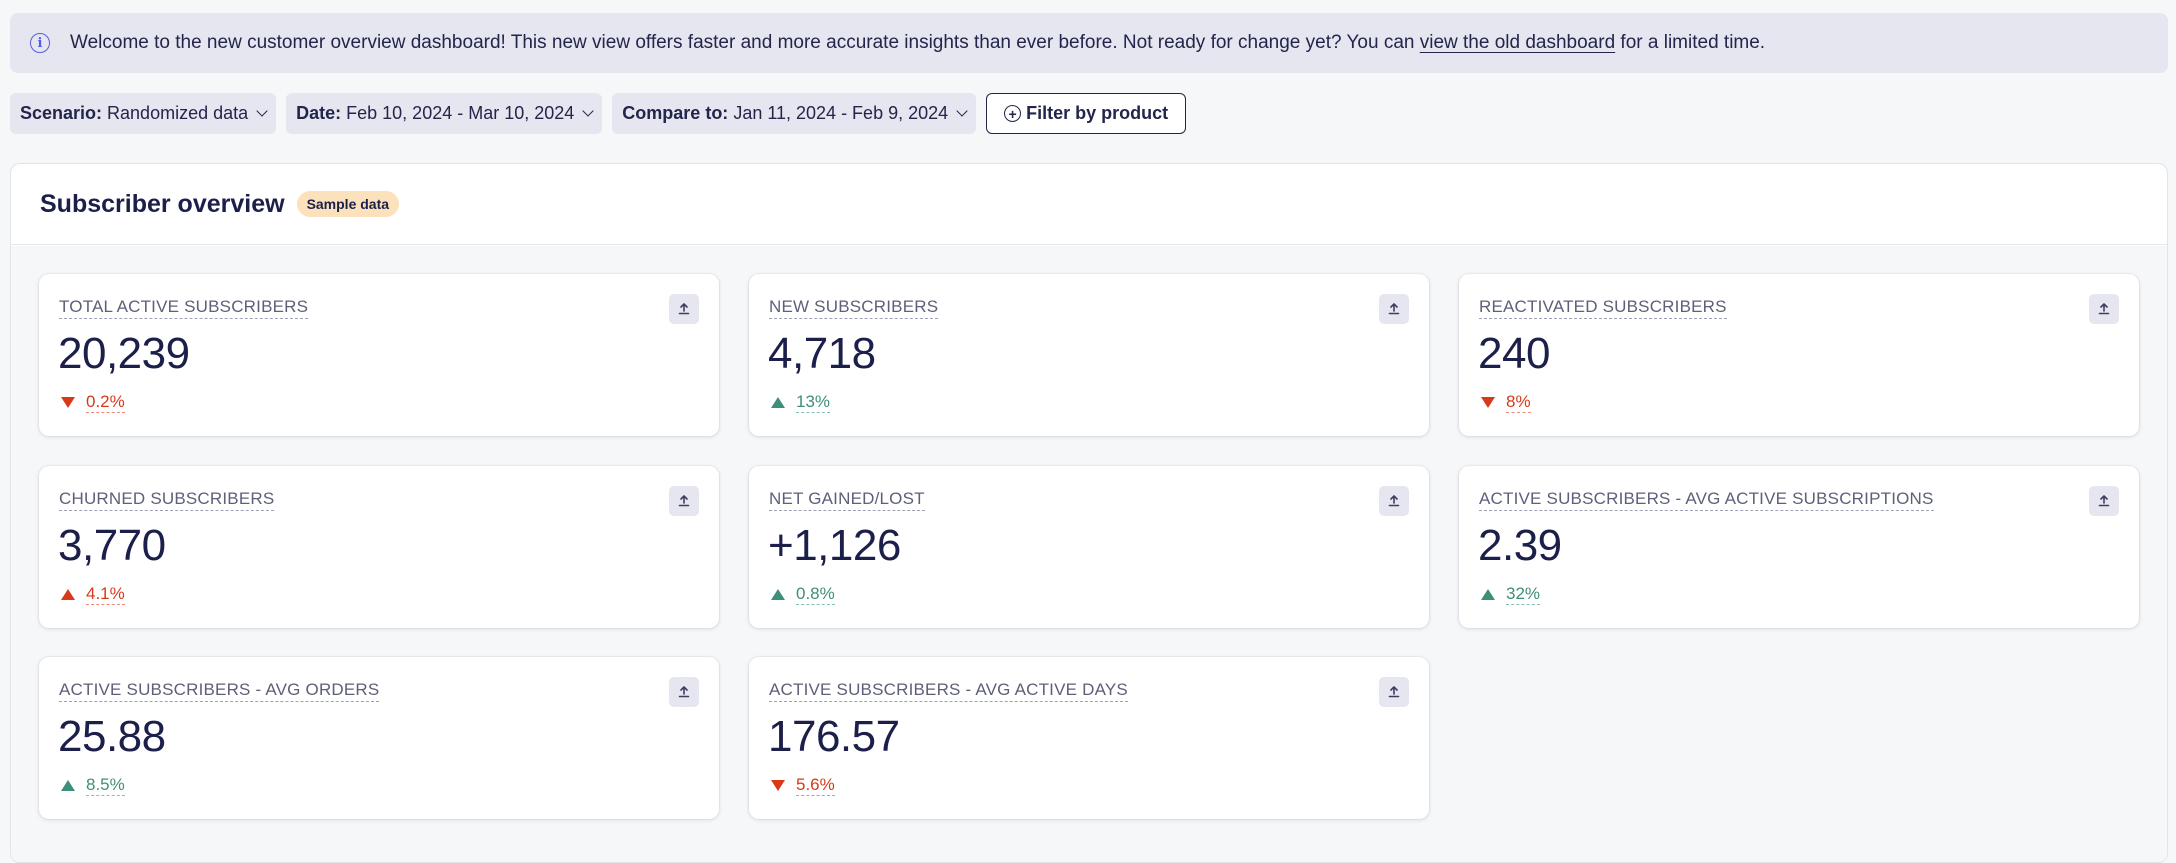  What do you see at coordinates (178, 113) in the screenshot?
I see `scenario-value: Randomized data` at bounding box center [178, 113].